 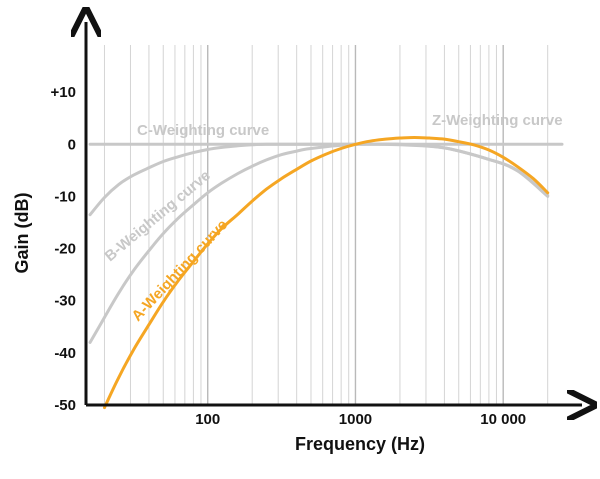 What do you see at coordinates (65, 301) in the screenshot?
I see `y-tick-label: -30` at bounding box center [65, 301].